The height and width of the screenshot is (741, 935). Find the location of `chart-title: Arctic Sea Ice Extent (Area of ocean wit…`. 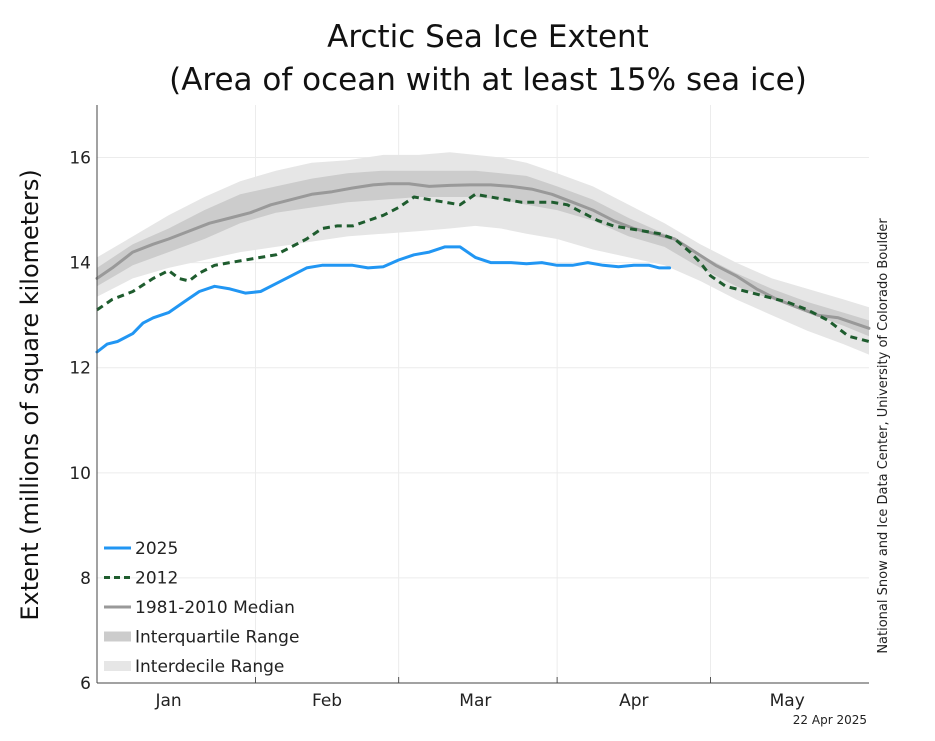

chart-title: Arctic Sea Ice Extent (Area of ocean wit… is located at coordinates (488, 58).